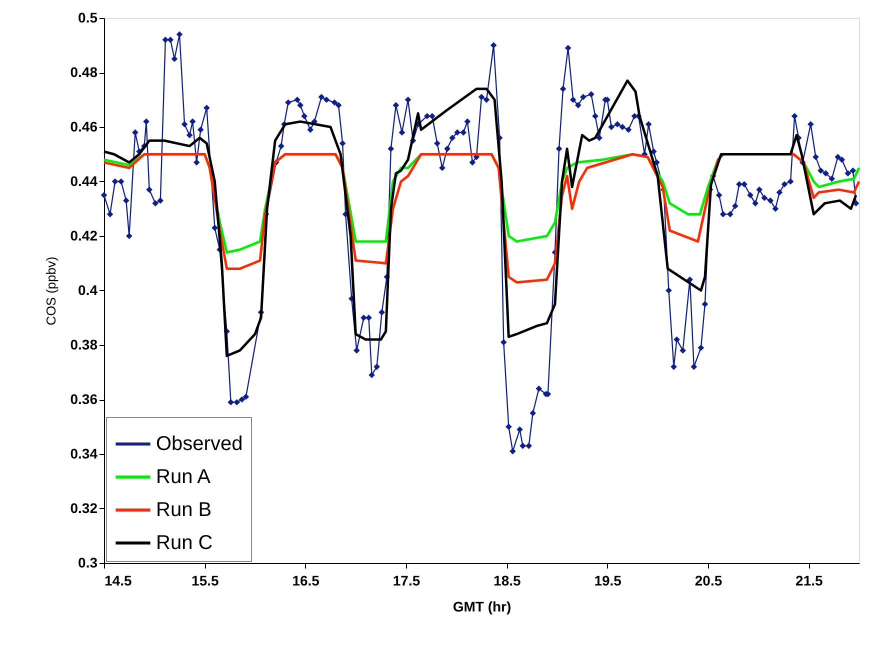 This screenshot has width=870, height=651. Describe the element at coordinates (508, 580) in the screenshot. I see `x-tick-label: 18.5` at that location.